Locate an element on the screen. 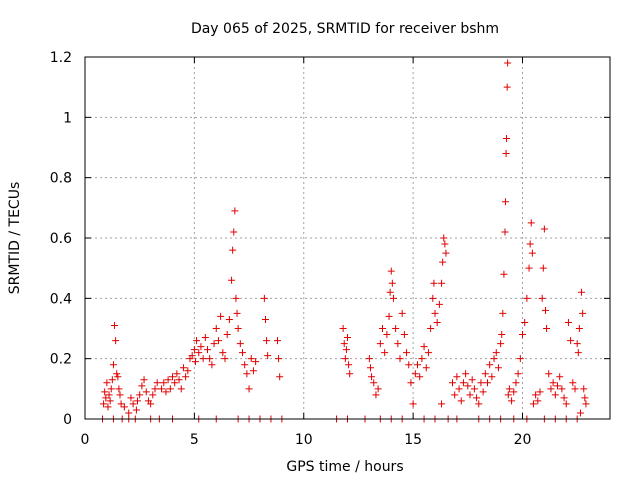  y-tick-label: 1 is located at coordinates (67, 118).